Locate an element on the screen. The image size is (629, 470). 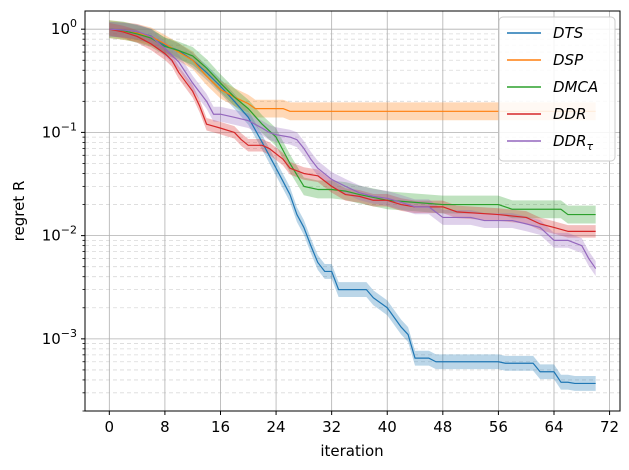
x-axis-label: iteration is located at coordinates (351, 451).